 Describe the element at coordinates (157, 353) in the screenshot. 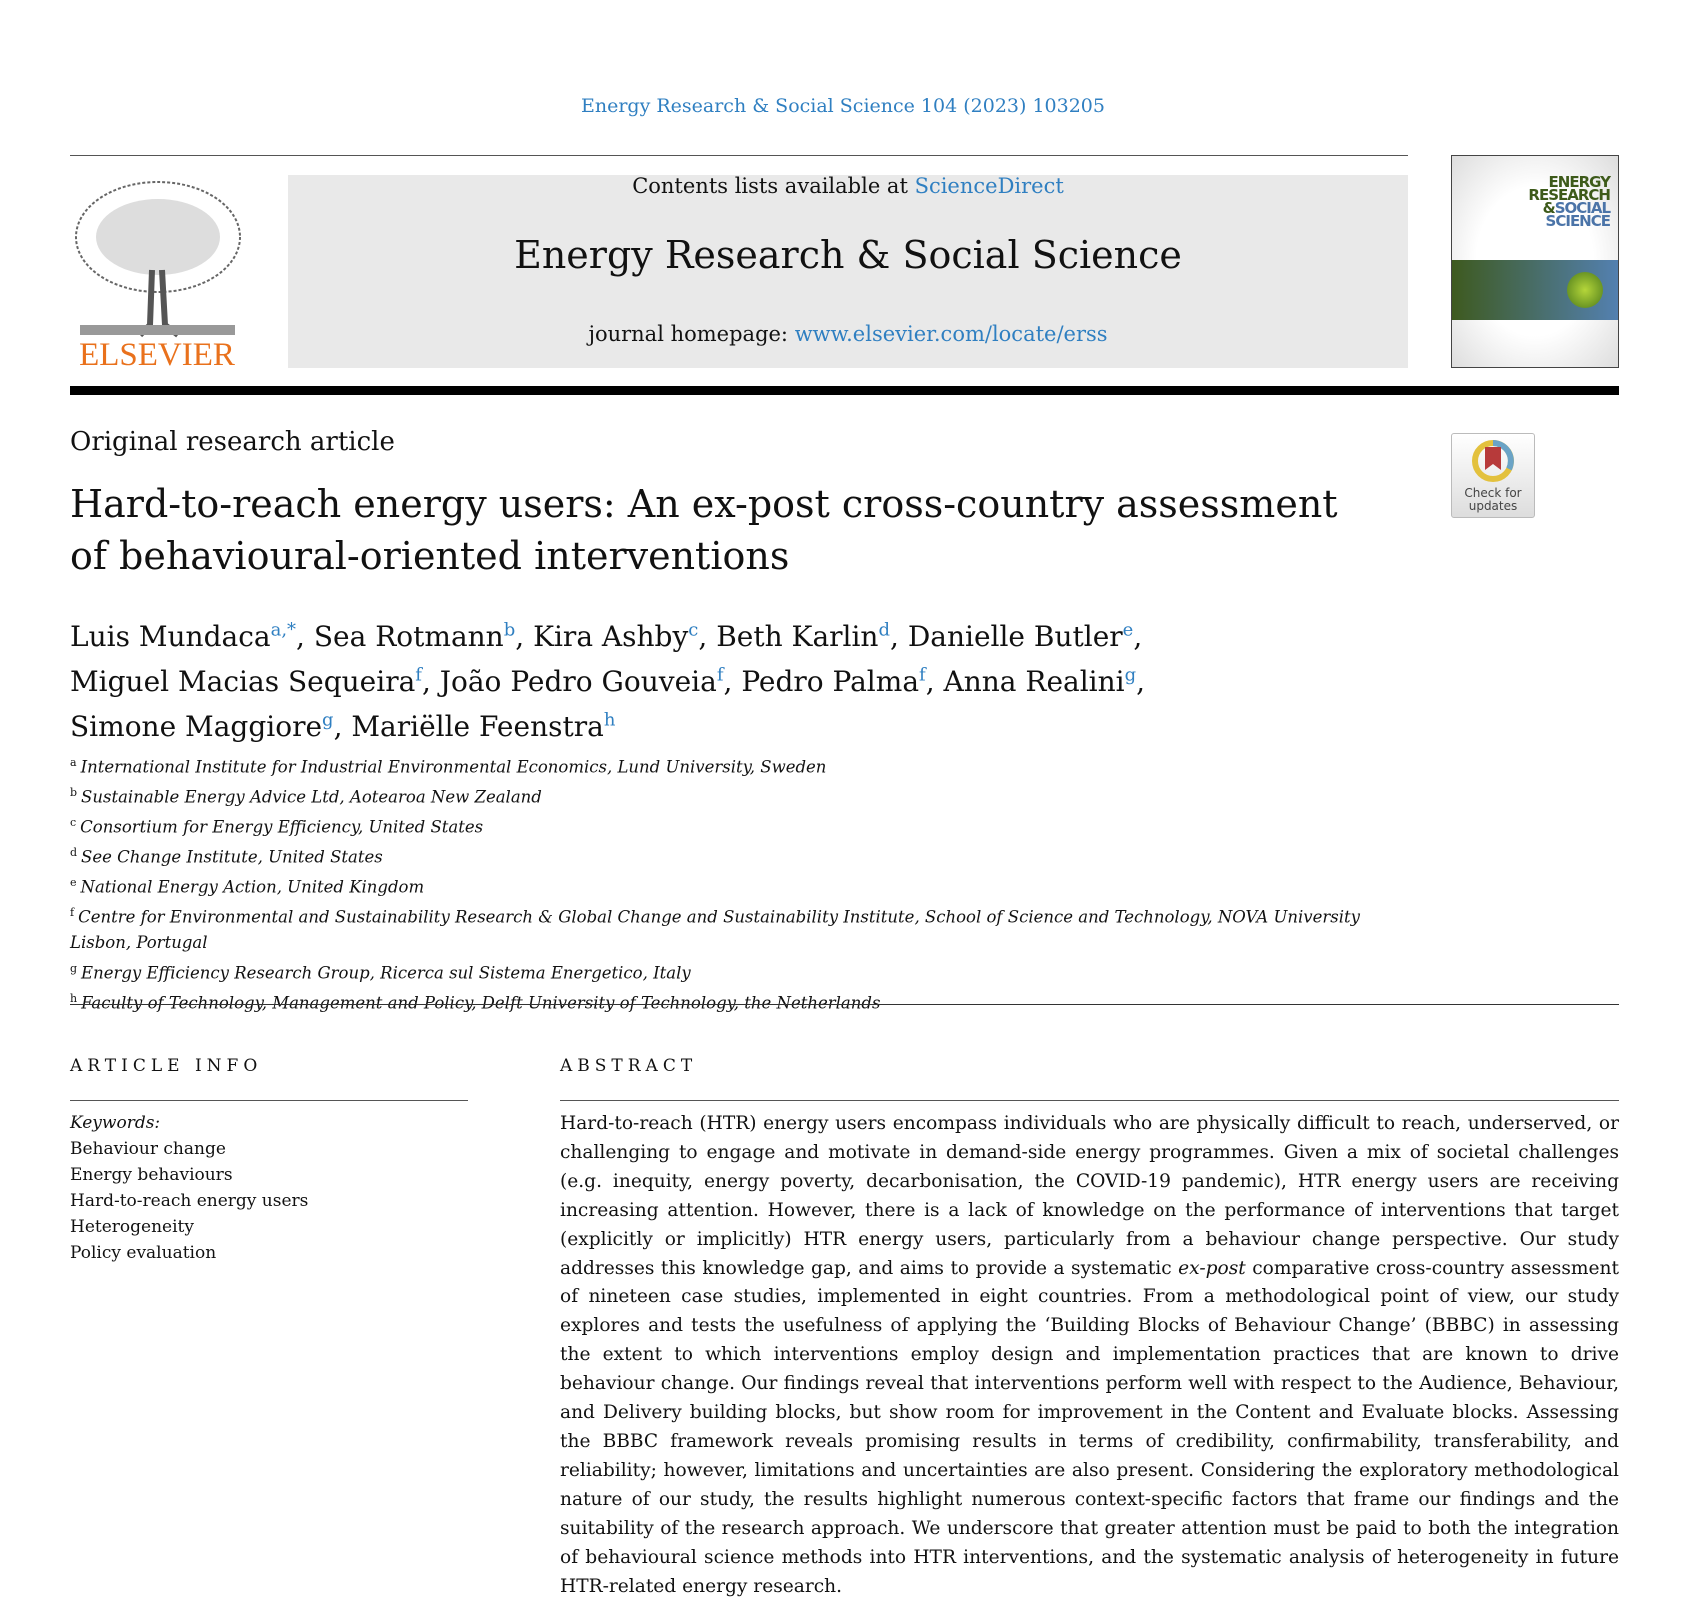

I see `publisher-wordmark: ELSEVIER` at that location.